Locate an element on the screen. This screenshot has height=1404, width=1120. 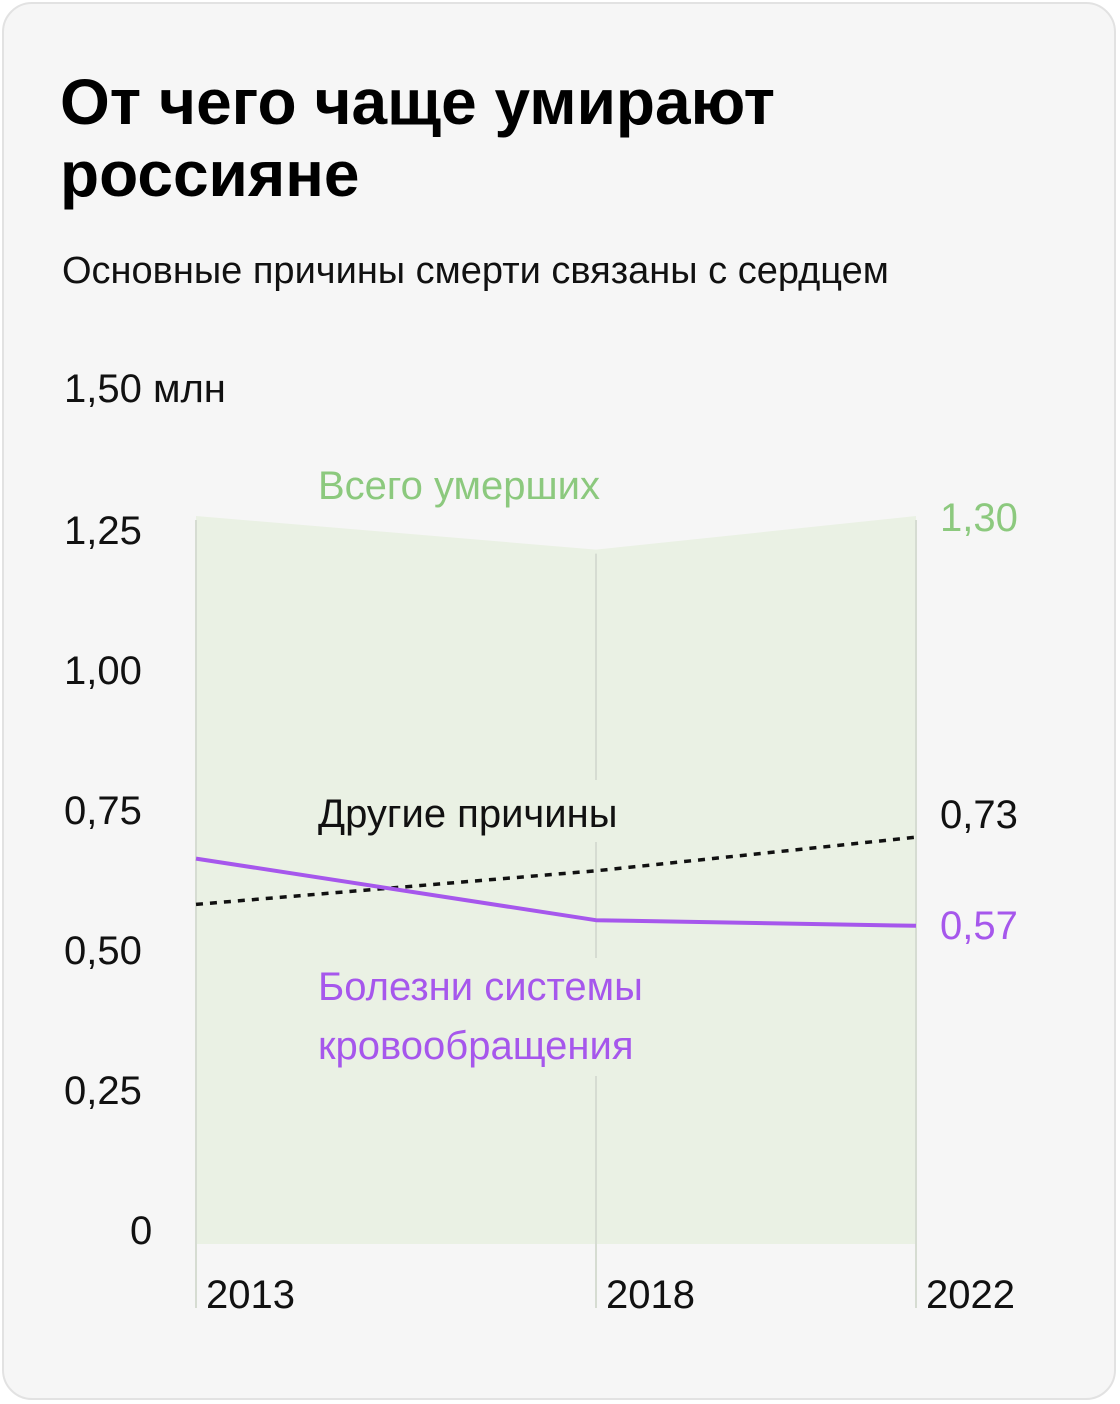
y-tick-label: 0,25 is located at coordinates (103, 1091).